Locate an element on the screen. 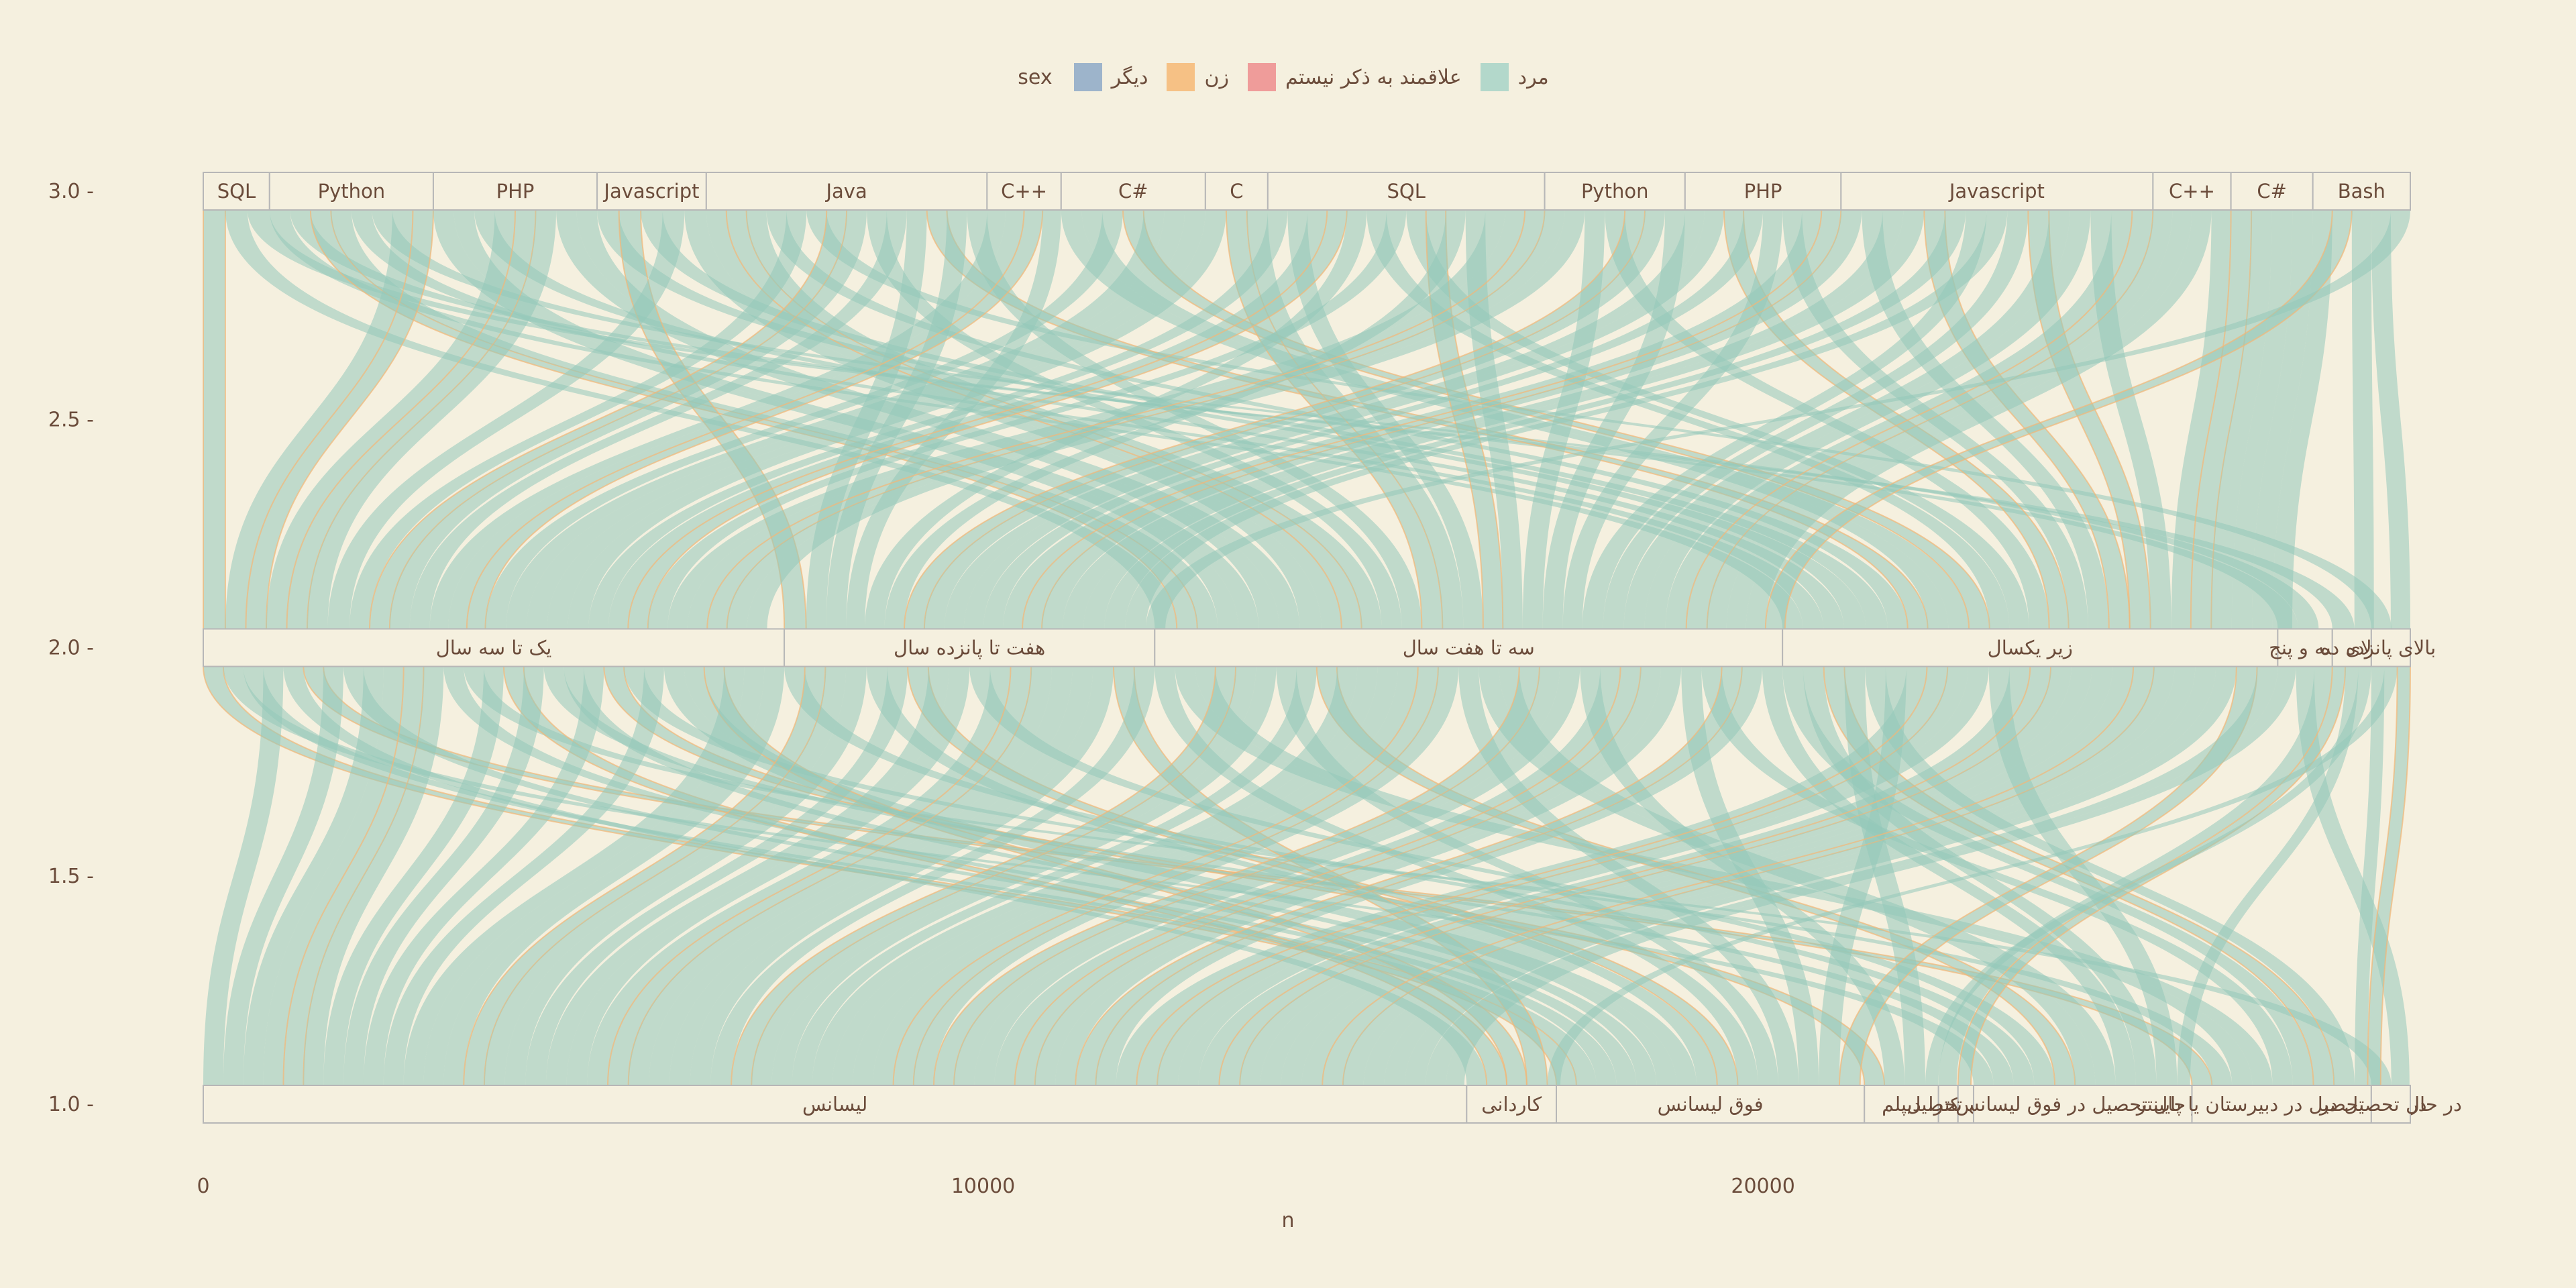  stratum-label: در حال تحصیل در فوق لیسانس is located at coordinates (2082, 1104).